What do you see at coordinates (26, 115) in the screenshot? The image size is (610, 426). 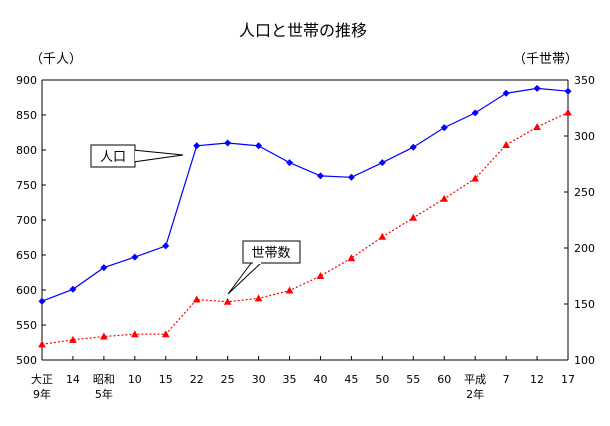 I see `left-tick-label: 850` at bounding box center [26, 115].